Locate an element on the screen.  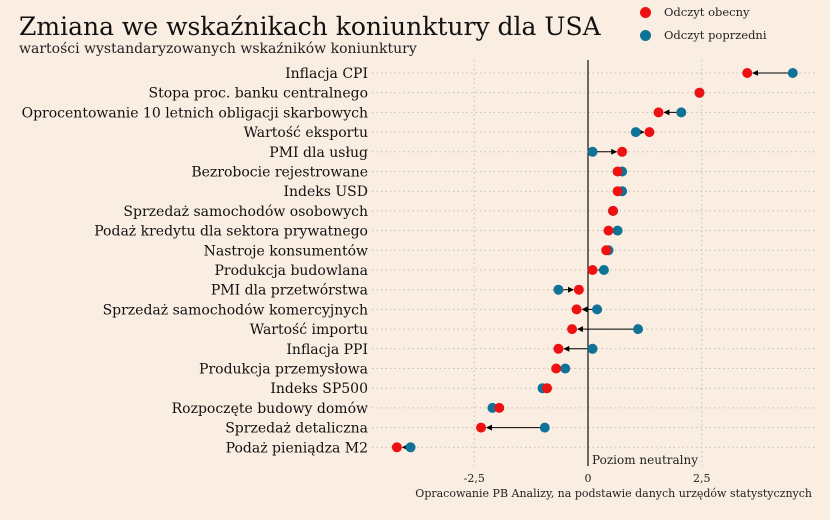
category-label: Sprzedaż detaliczna is located at coordinates (296, 429).